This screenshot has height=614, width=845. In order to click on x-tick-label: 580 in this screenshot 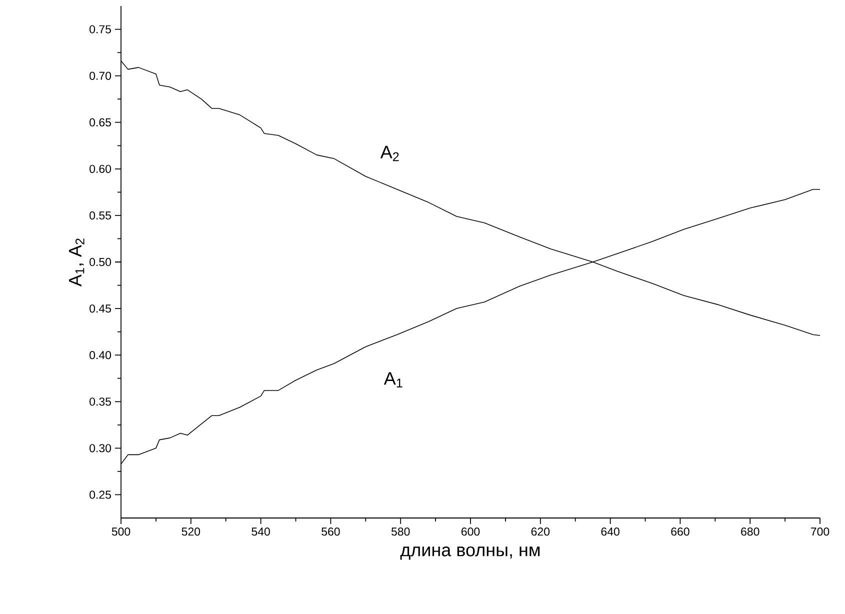, I will do `click(400, 532)`.